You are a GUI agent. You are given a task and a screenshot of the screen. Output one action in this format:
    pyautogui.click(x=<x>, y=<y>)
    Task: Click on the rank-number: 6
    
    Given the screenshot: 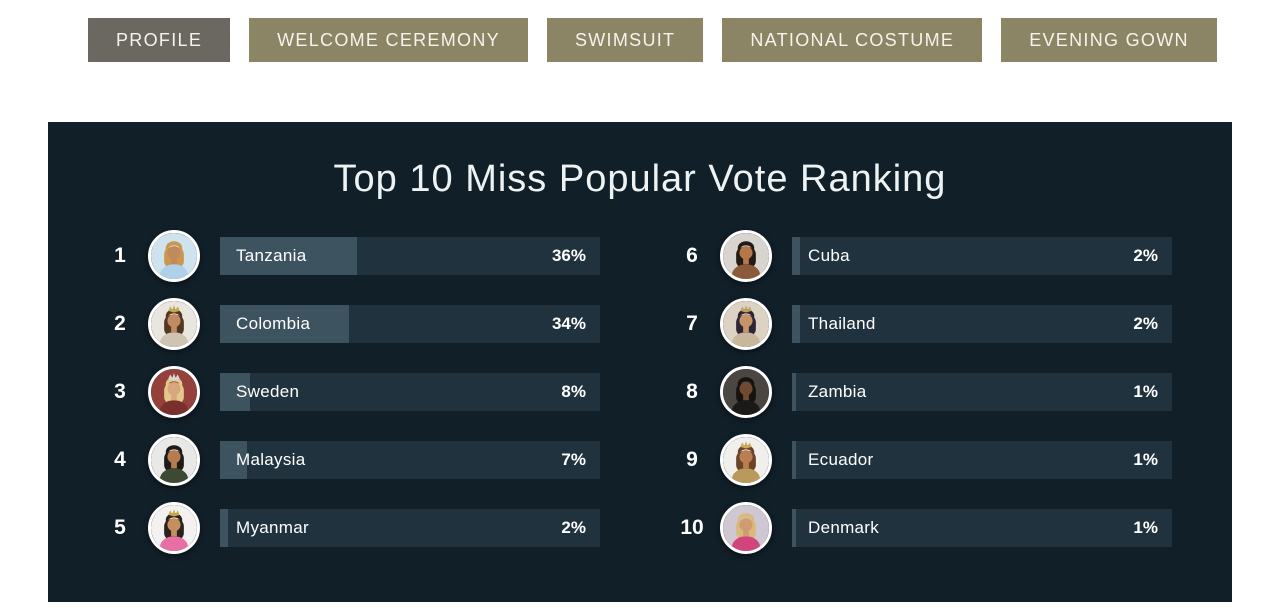 What is the action you would take?
    pyautogui.click(x=692, y=255)
    